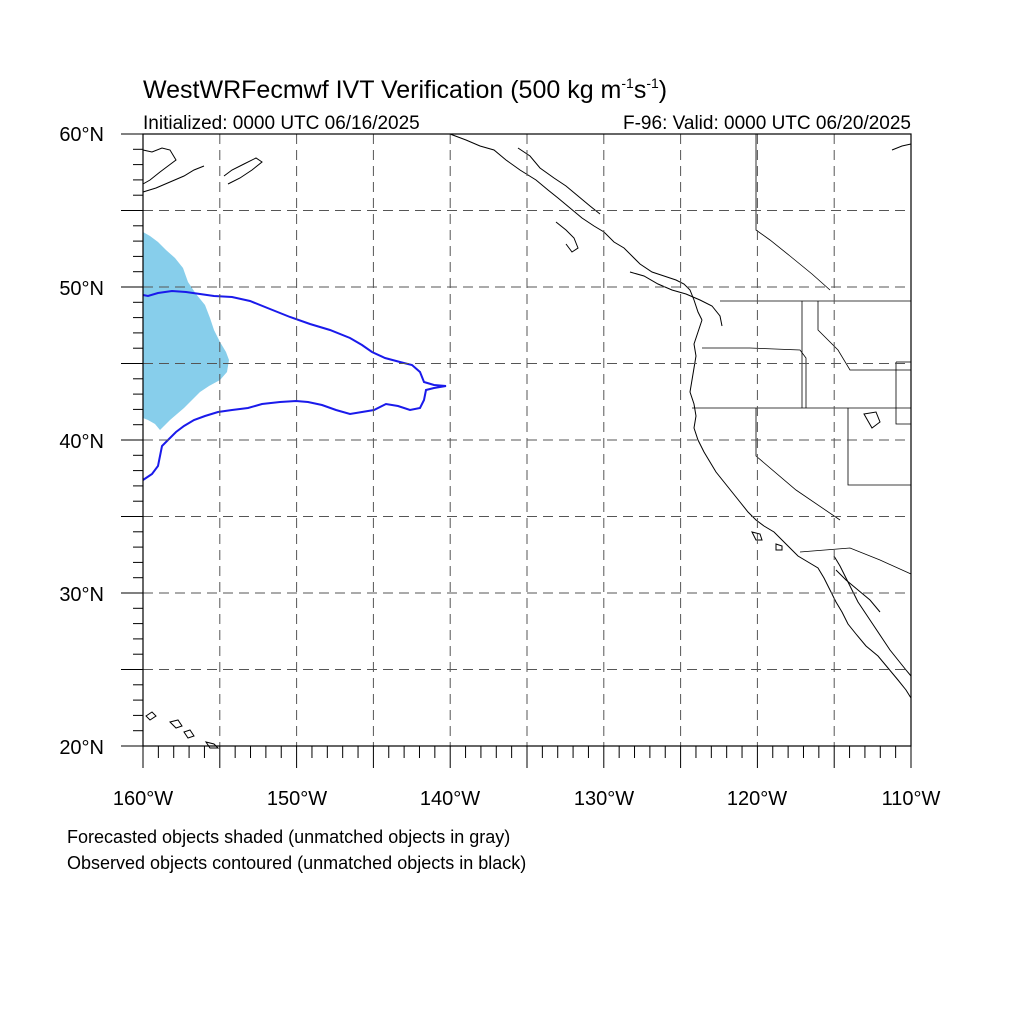 The width and height of the screenshot is (1024, 1024). What do you see at coordinates (627, 83) in the screenshot?
I see `title-exp1: -1` at bounding box center [627, 83].